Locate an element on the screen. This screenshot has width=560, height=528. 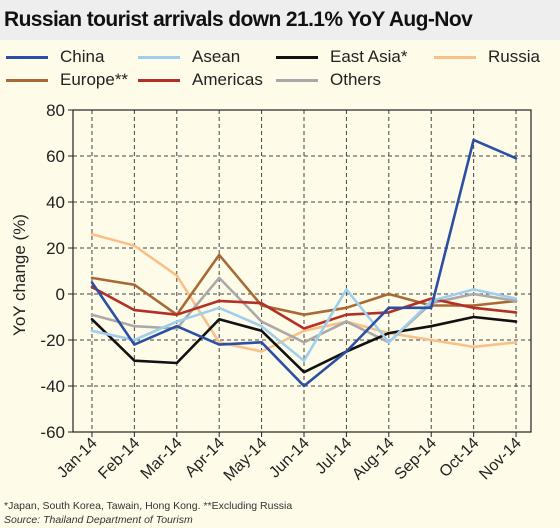
x-tick-label: Nov-14 is located at coordinates (500, 459).